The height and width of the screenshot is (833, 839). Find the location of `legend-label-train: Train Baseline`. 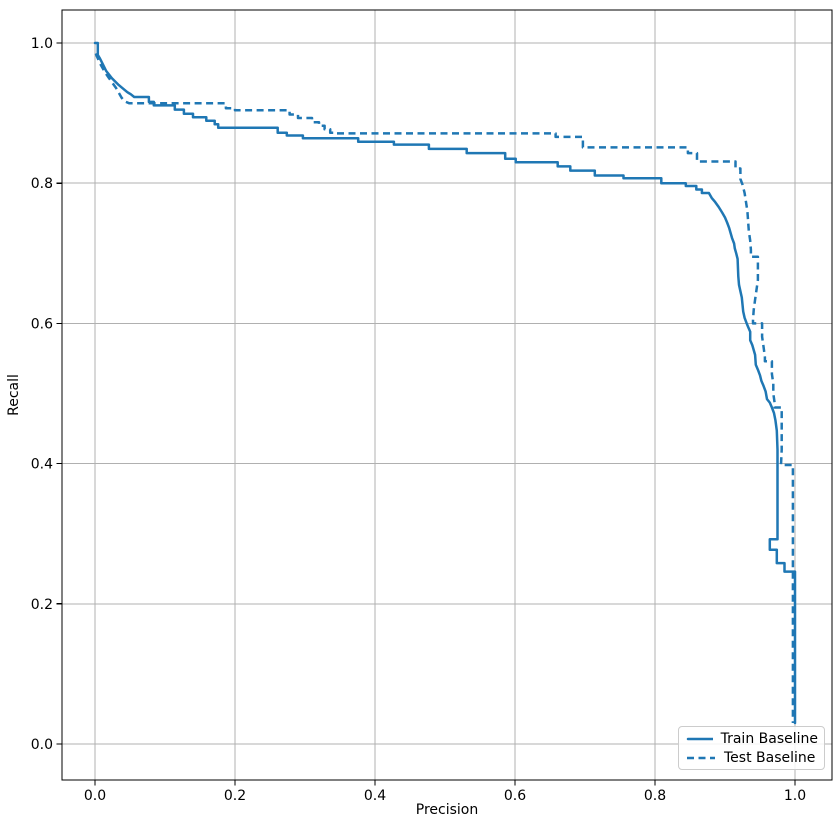

legend-label-train: Train Baseline is located at coordinates (769, 738).